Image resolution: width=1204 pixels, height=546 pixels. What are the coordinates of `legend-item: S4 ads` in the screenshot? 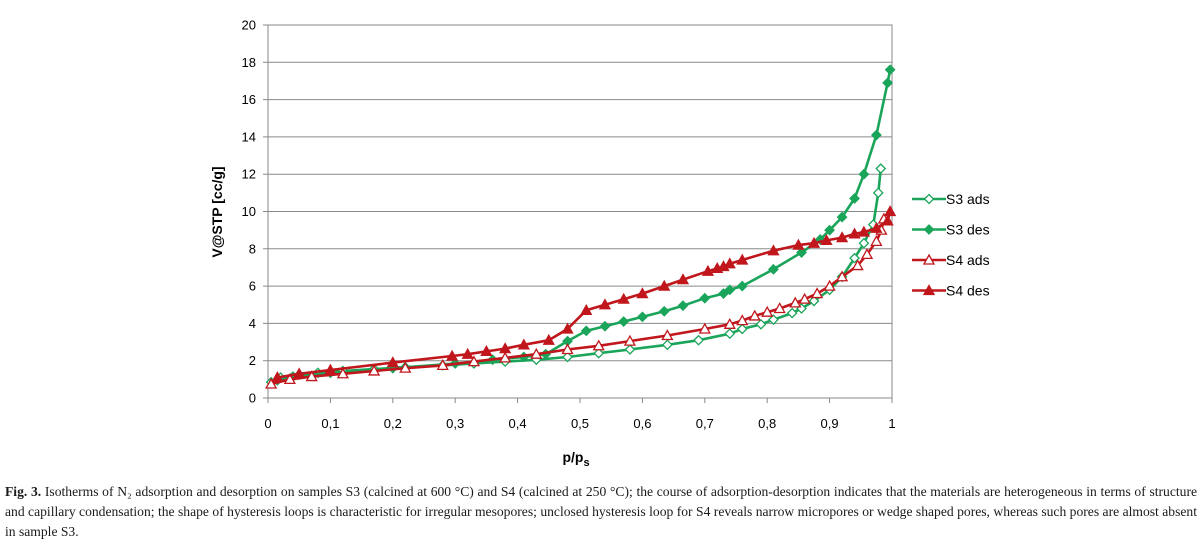 It's located at (951, 260).